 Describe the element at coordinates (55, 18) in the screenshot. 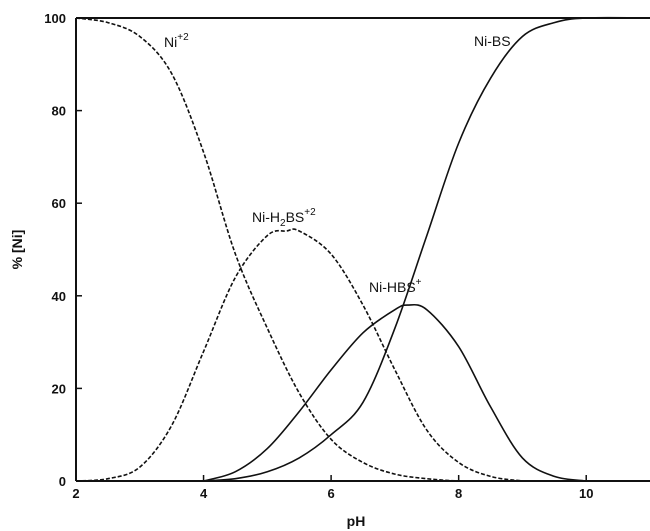

I see `y-tick-label: 100` at that location.